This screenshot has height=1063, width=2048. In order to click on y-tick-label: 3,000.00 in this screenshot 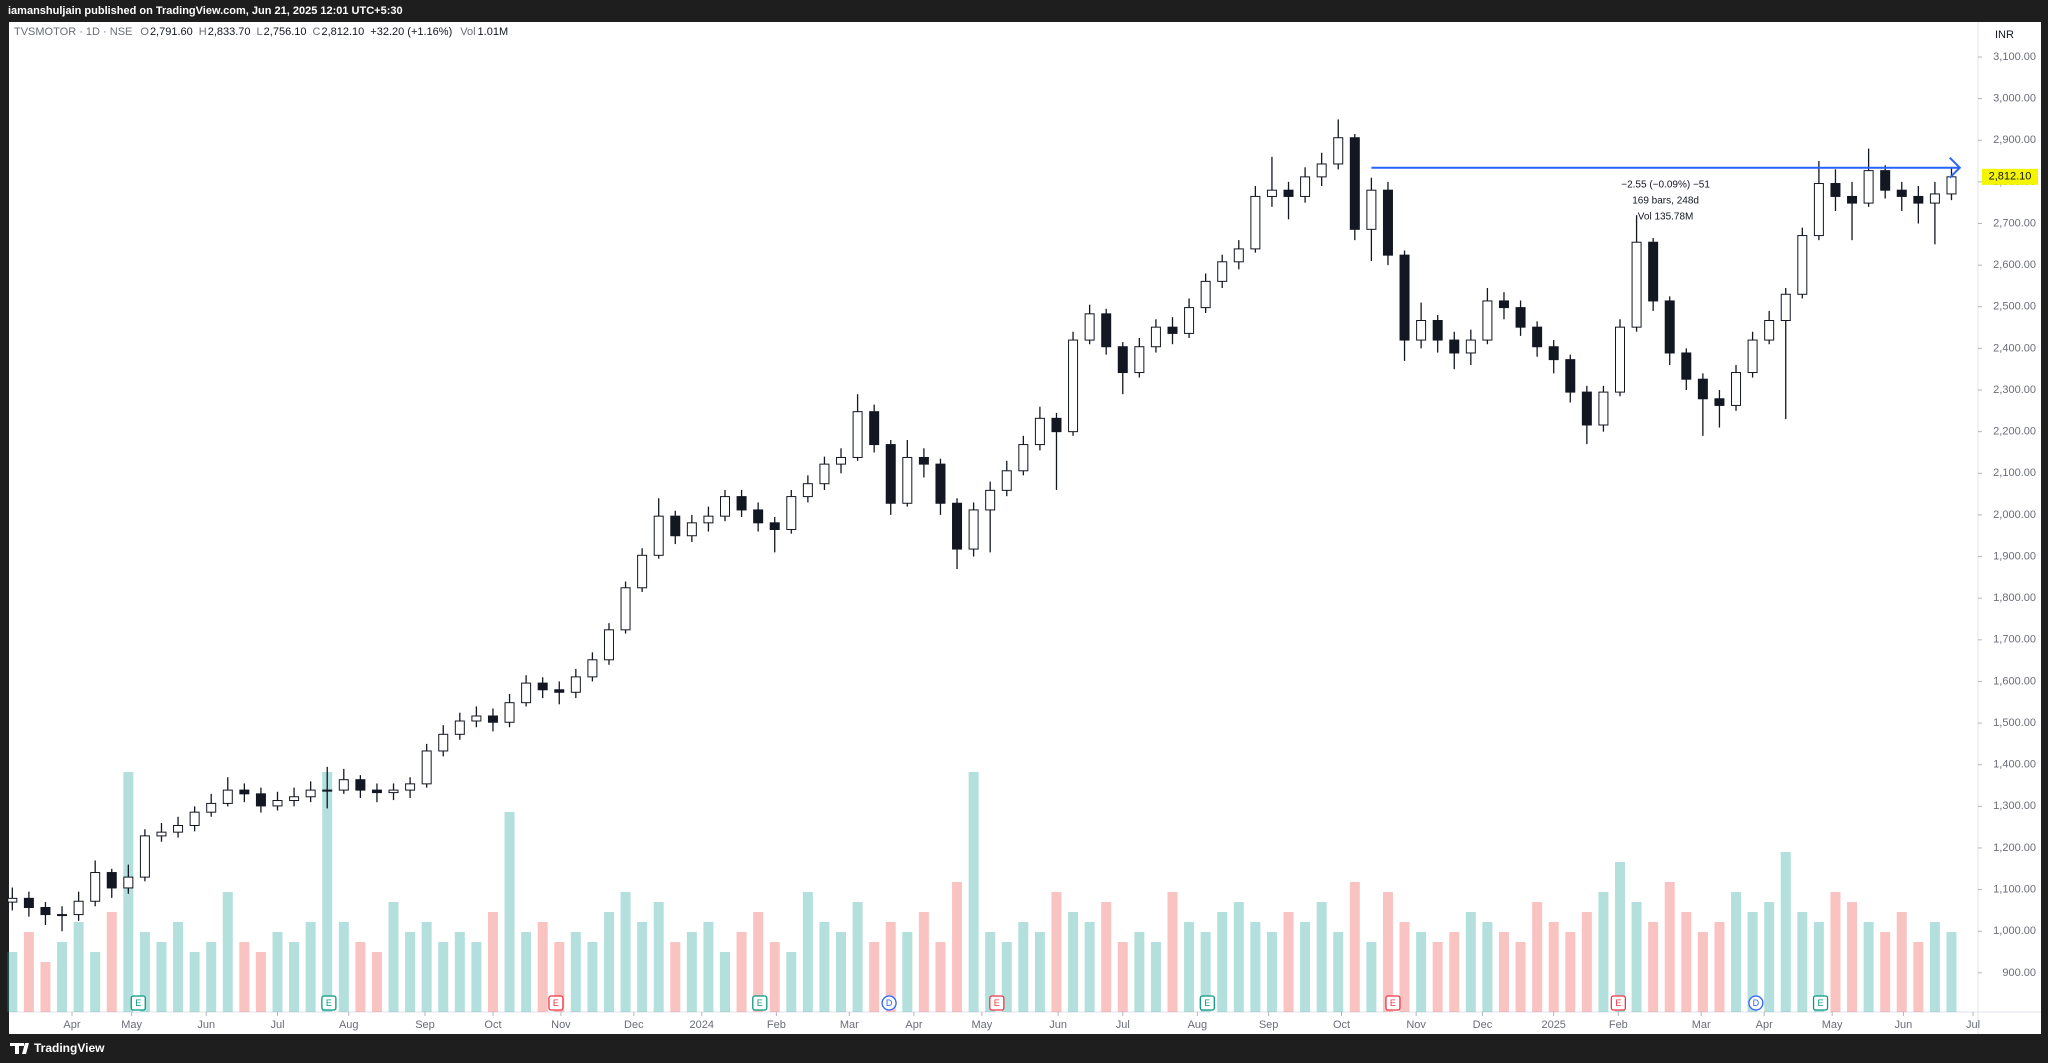, I will do `click(2014, 99)`.